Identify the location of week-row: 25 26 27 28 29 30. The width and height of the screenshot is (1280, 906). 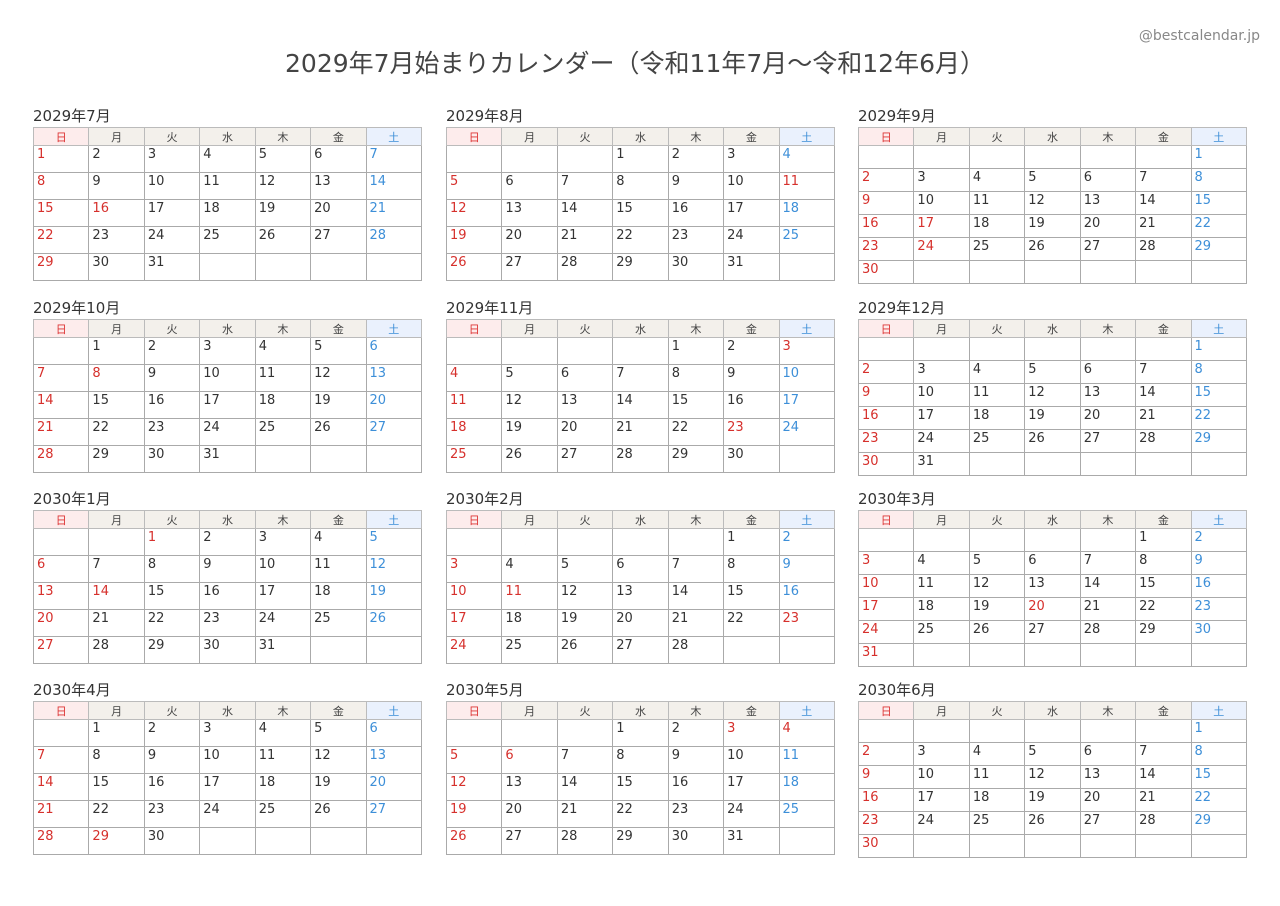
(640, 459).